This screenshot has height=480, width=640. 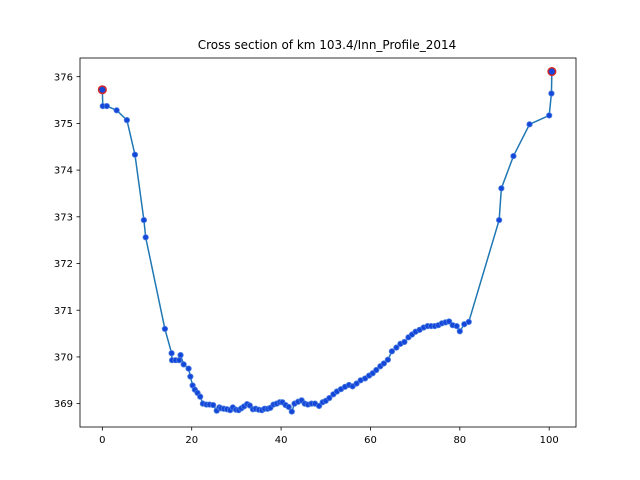 I want to click on x-tick-label: 40, so click(x=281, y=440).